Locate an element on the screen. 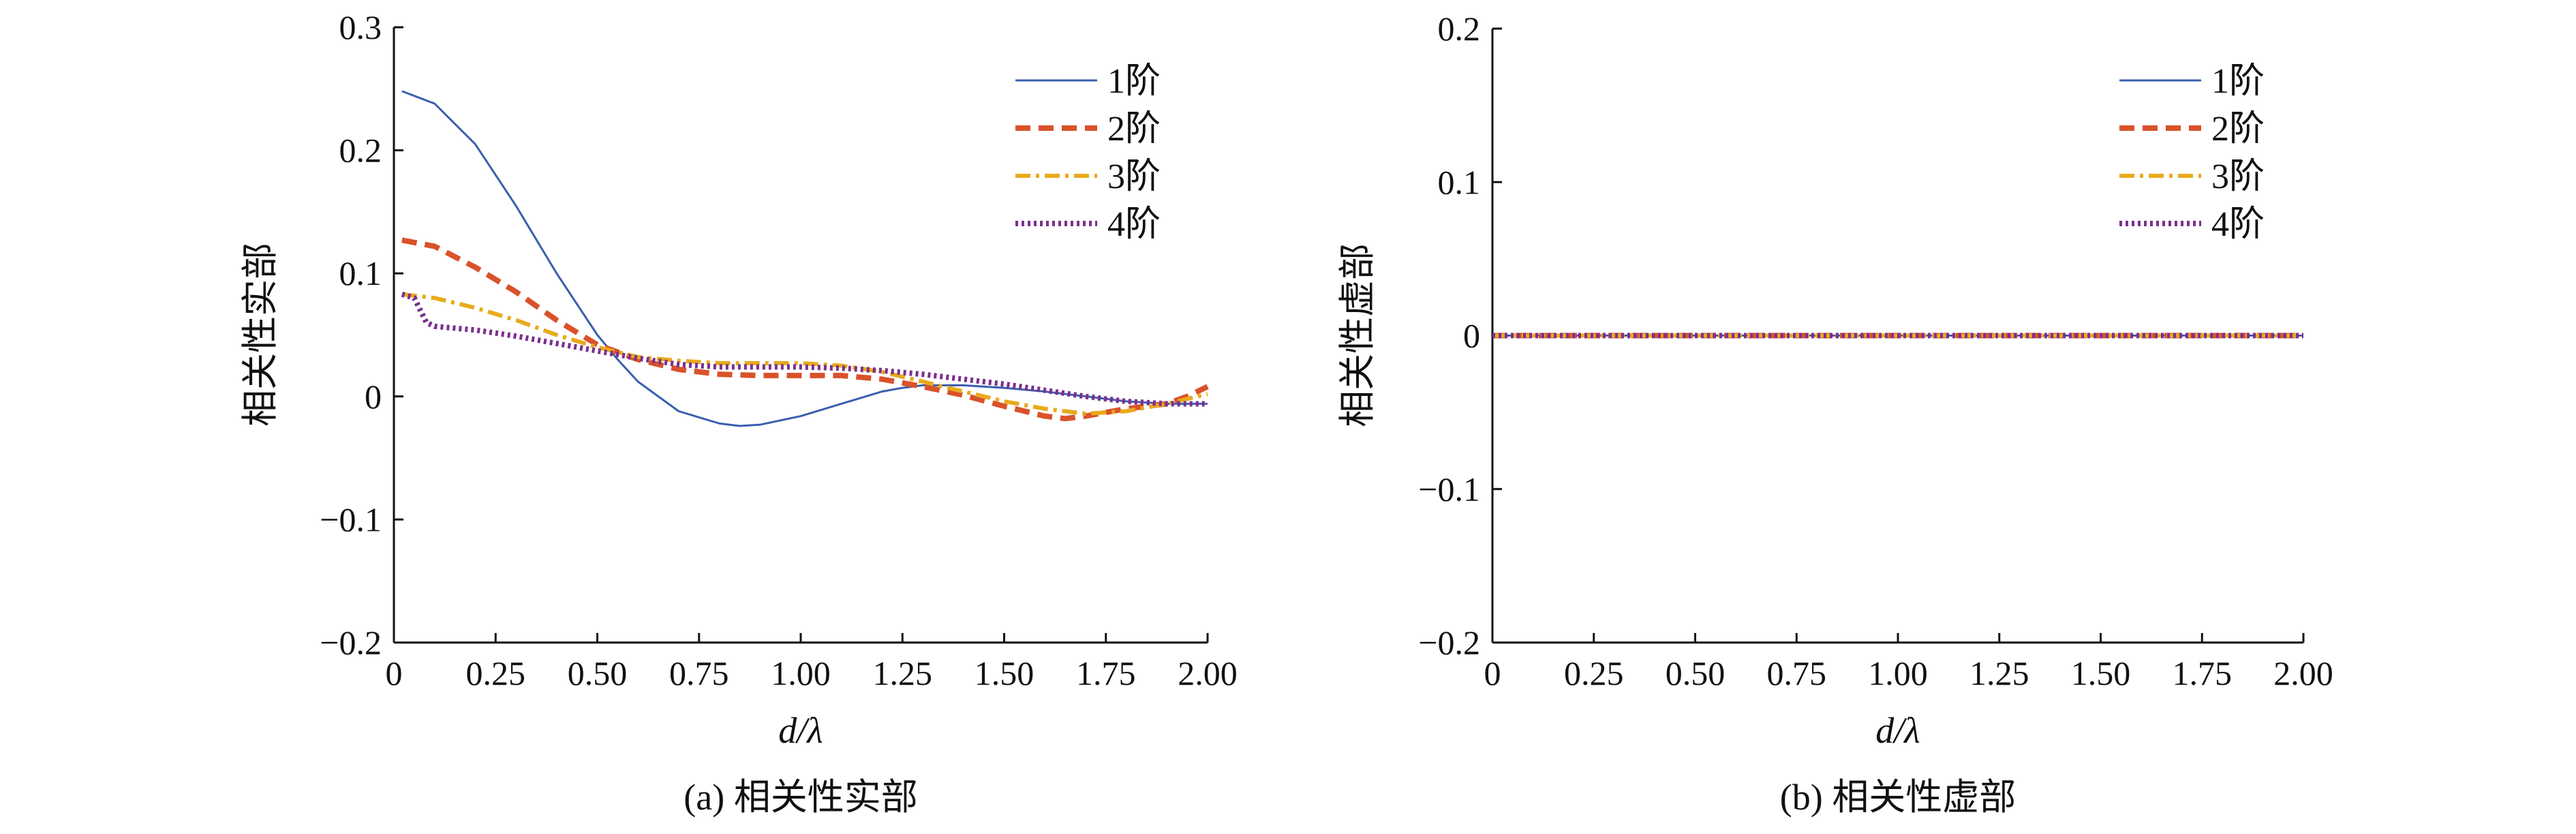 The width and height of the screenshot is (2576, 834). y-tick-label: 0.3 is located at coordinates (361, 27).